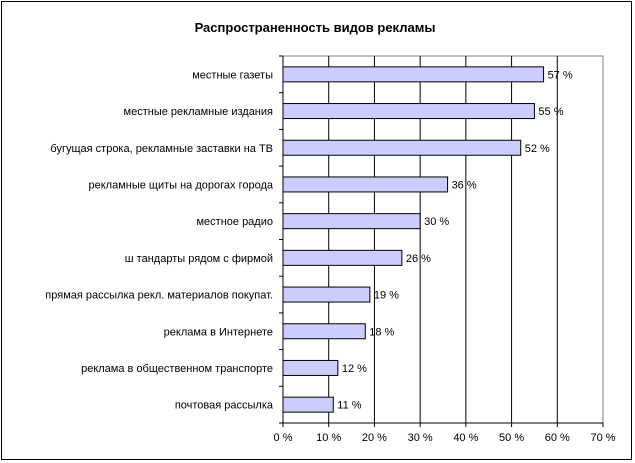 Image resolution: width=635 pixels, height=463 pixels. I want to click on category-label: местное радио, so click(234, 222).